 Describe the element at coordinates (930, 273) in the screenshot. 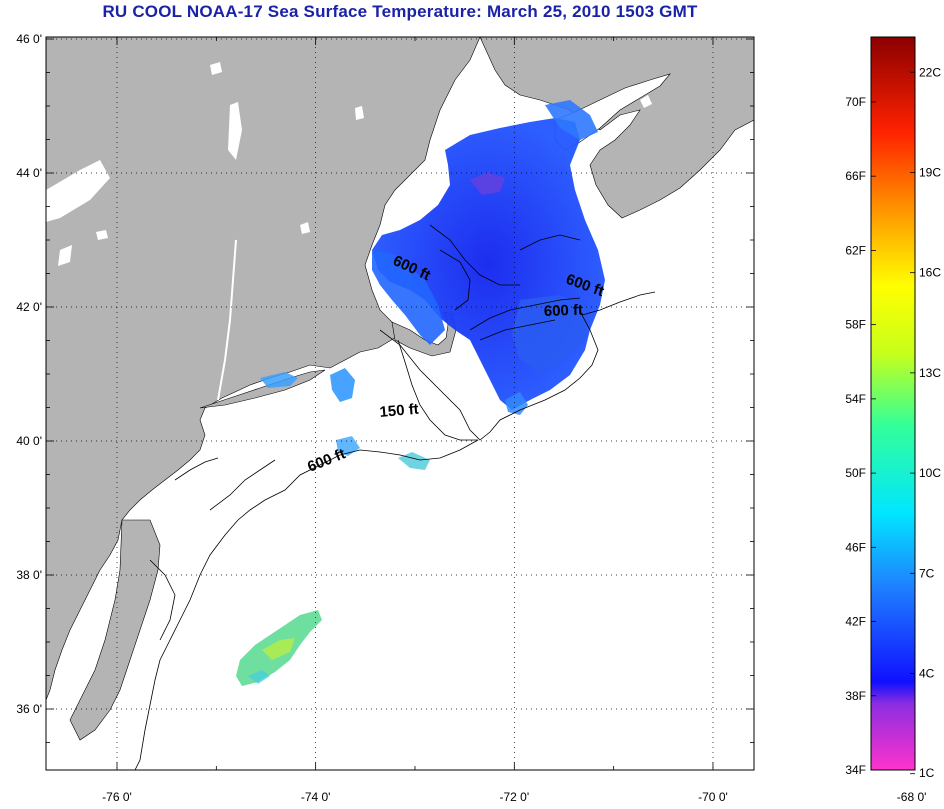

I see `colorbar-c-label: 16C` at that location.